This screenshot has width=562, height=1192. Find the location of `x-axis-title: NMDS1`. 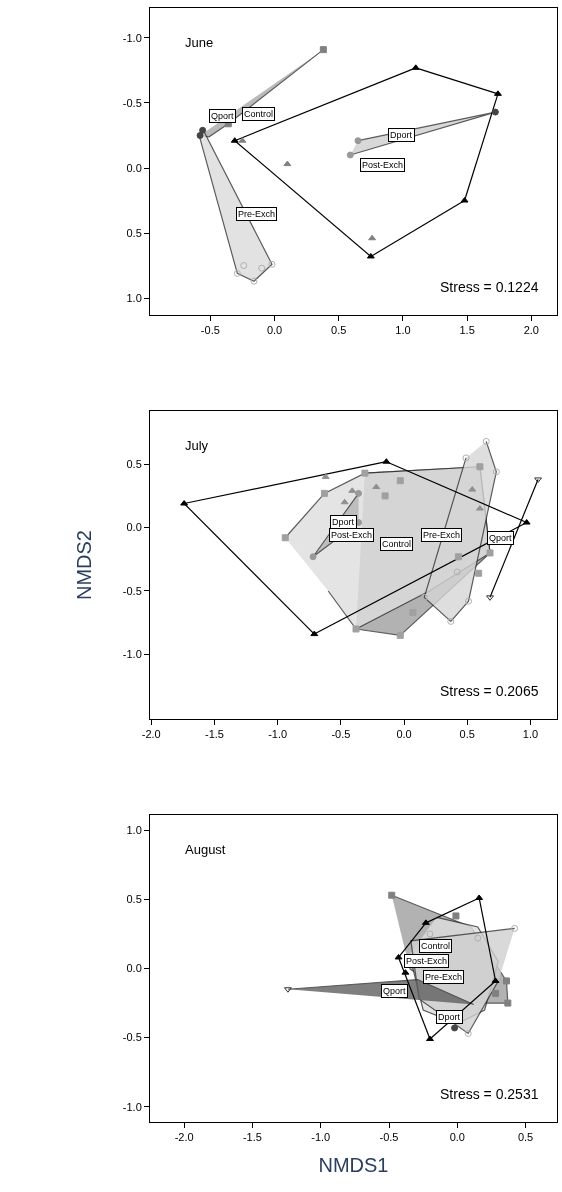

x-axis-title: NMDS1 is located at coordinates (353, 1164).